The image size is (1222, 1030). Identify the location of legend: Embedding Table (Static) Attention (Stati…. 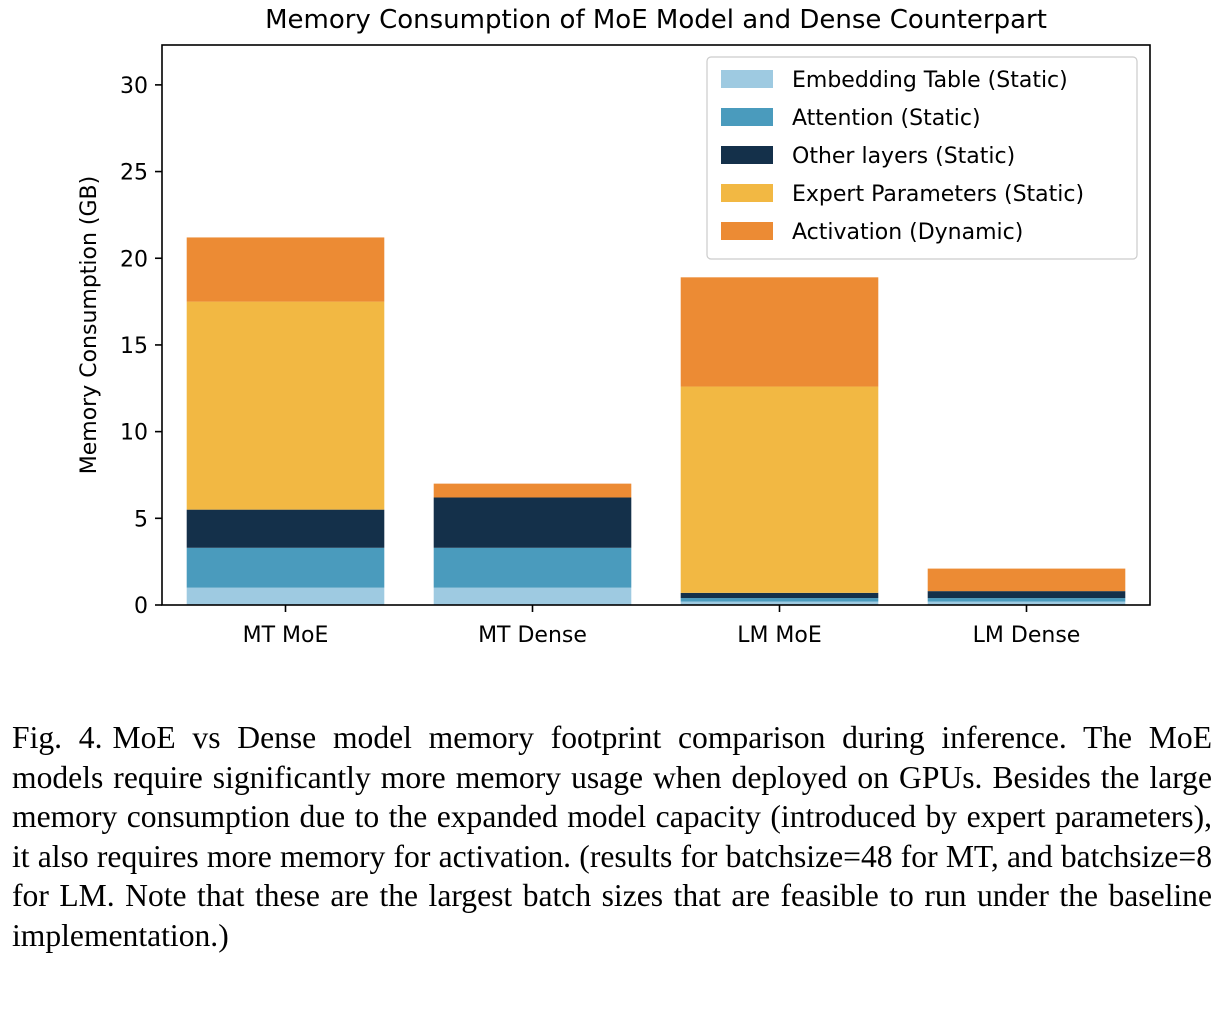
(922, 158).